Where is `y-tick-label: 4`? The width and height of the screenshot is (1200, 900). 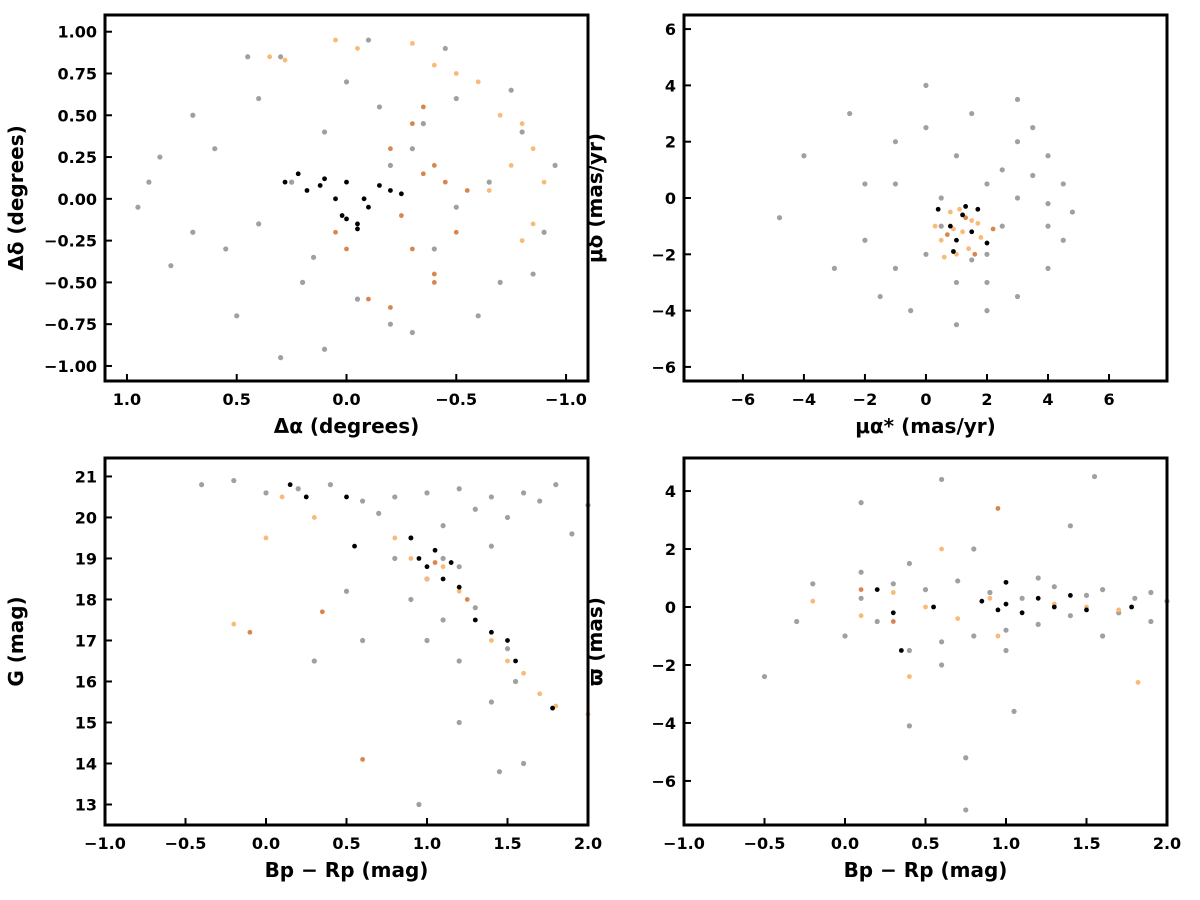 y-tick-label: 4 is located at coordinates (670, 85).